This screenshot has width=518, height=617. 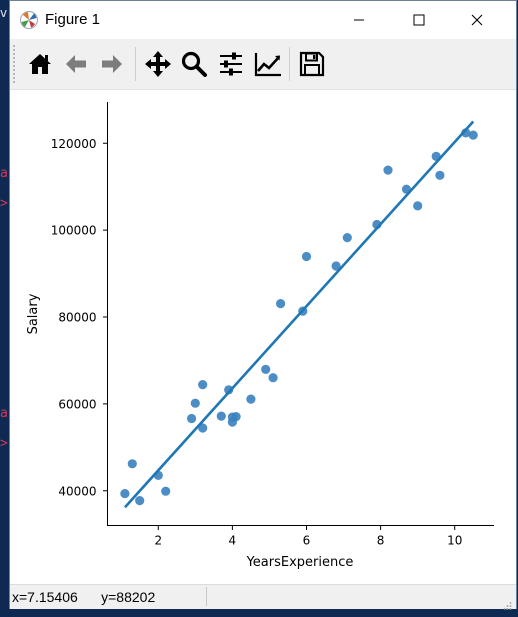 I want to click on back-button, so click(x=76, y=64).